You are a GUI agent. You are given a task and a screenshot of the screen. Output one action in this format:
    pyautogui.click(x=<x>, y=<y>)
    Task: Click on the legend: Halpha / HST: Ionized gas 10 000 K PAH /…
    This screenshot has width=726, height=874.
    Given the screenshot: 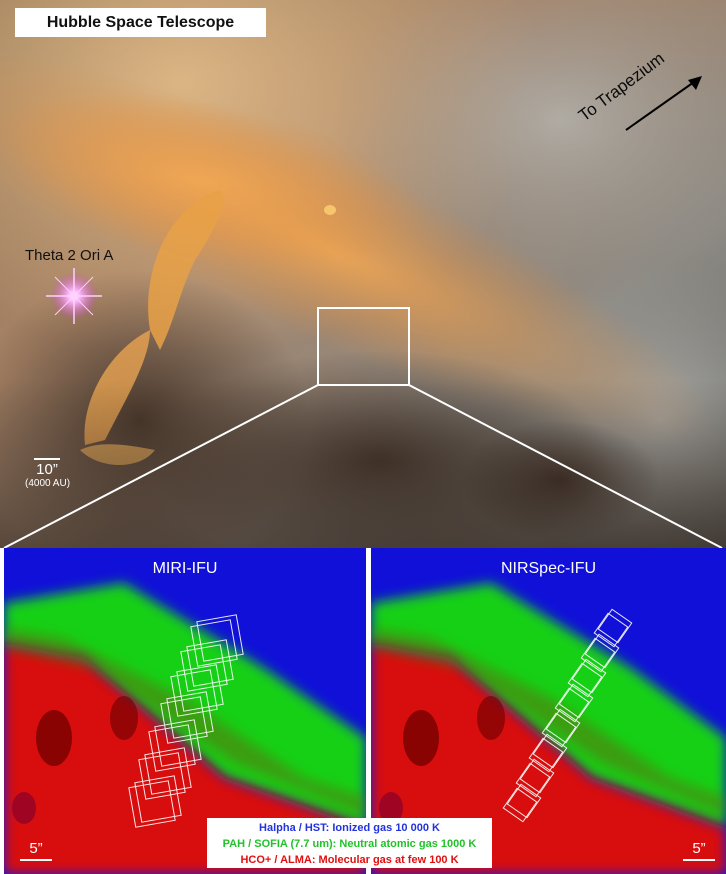 What is the action you would take?
    pyautogui.click(x=349, y=843)
    